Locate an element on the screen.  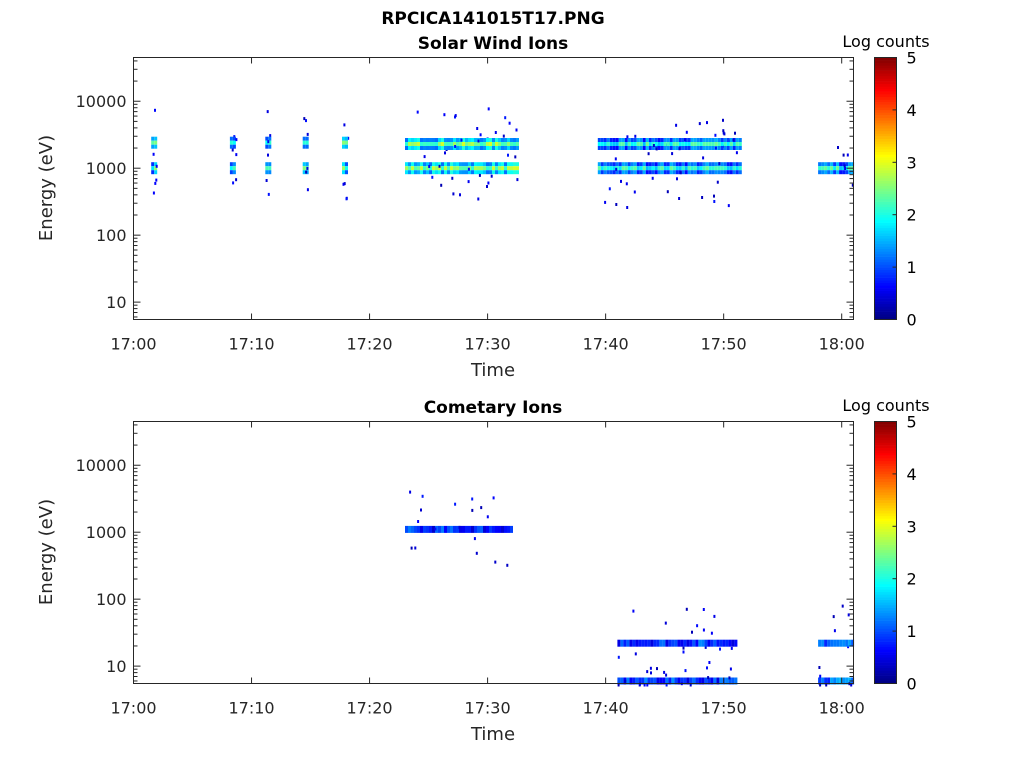
x-tick-label: 17:00 is located at coordinates (133, 708).